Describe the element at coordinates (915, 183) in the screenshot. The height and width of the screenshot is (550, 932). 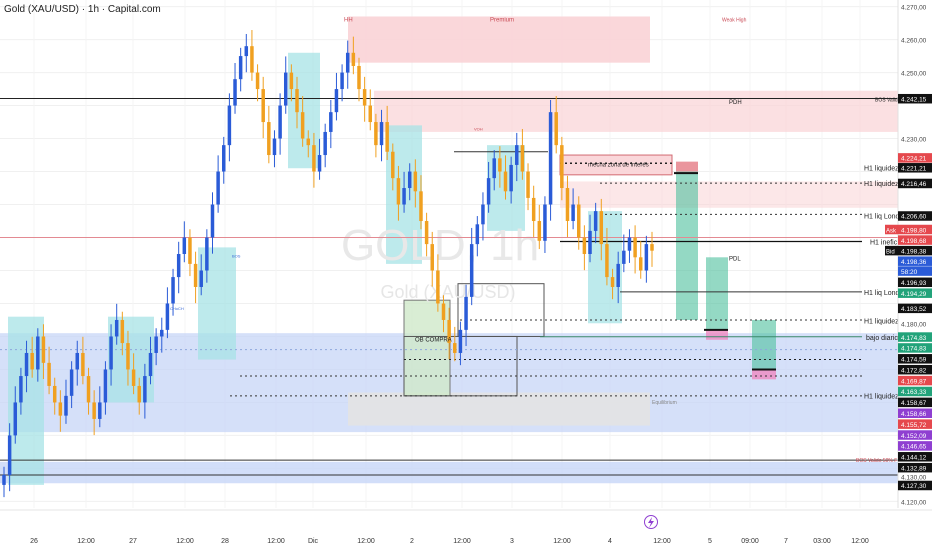
I see `price-label: 4.216,46` at that location.